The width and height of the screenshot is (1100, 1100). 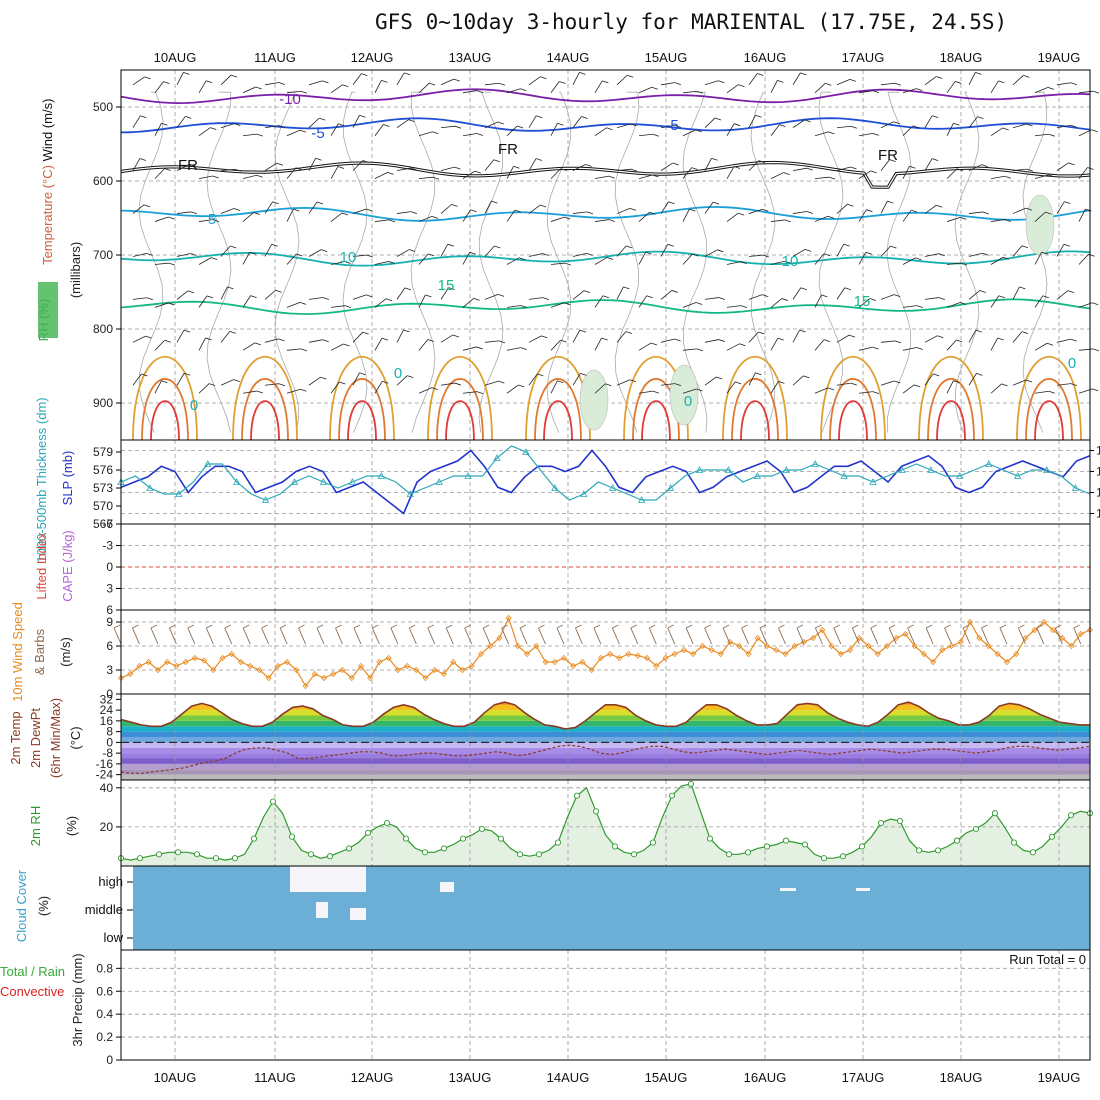 I want to click on minmax-label: (6hr Min/Max), so click(x=55, y=738).